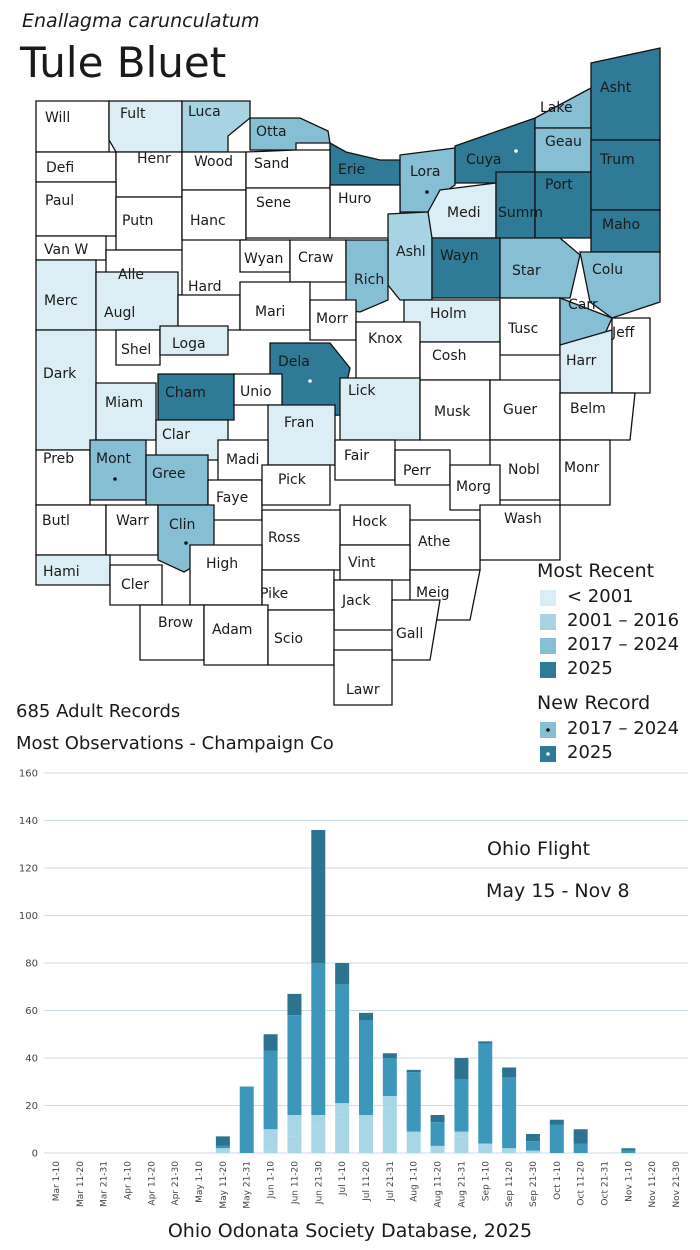 Image resolution: width=700 pixels, height=1250 pixels. Describe the element at coordinates (623, 333) in the screenshot. I see `county-label-jeff: Jeff` at that location.